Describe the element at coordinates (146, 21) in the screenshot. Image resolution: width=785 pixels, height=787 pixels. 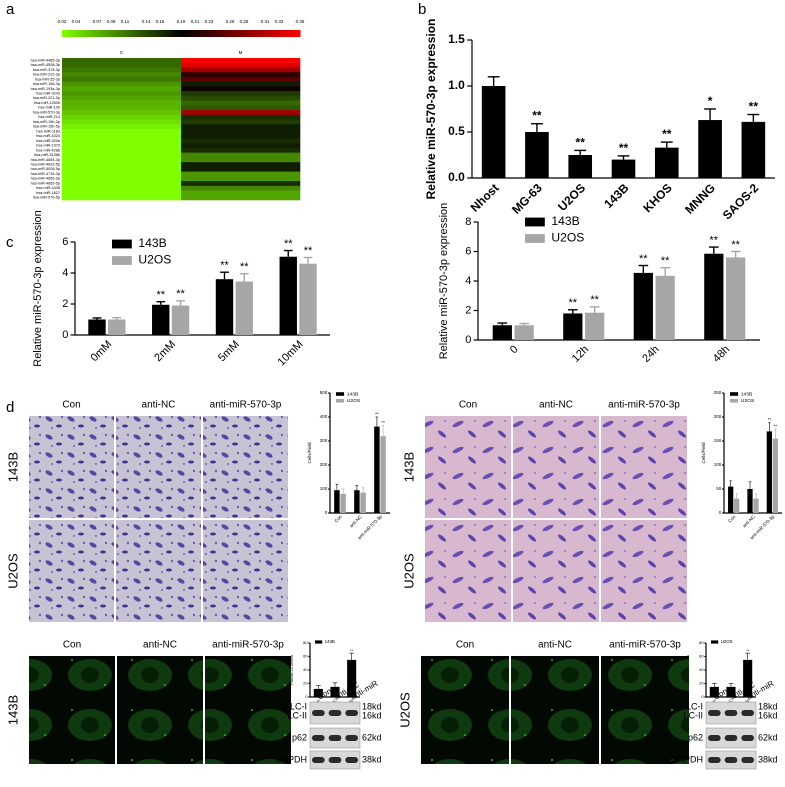
I see `colorbar-tick-label: 0.14` at that location.